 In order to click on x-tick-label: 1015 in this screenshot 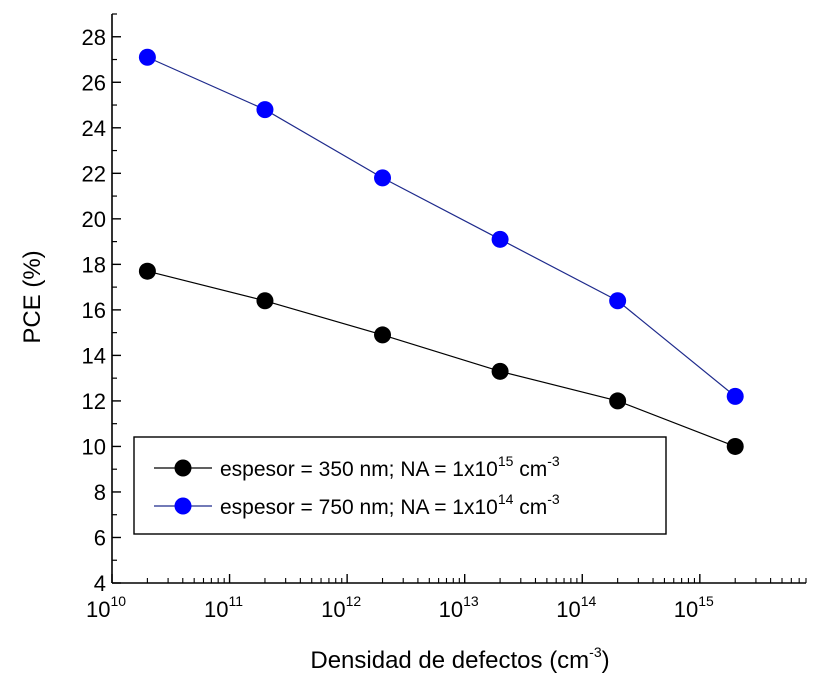, I will do `click(694, 607)`.